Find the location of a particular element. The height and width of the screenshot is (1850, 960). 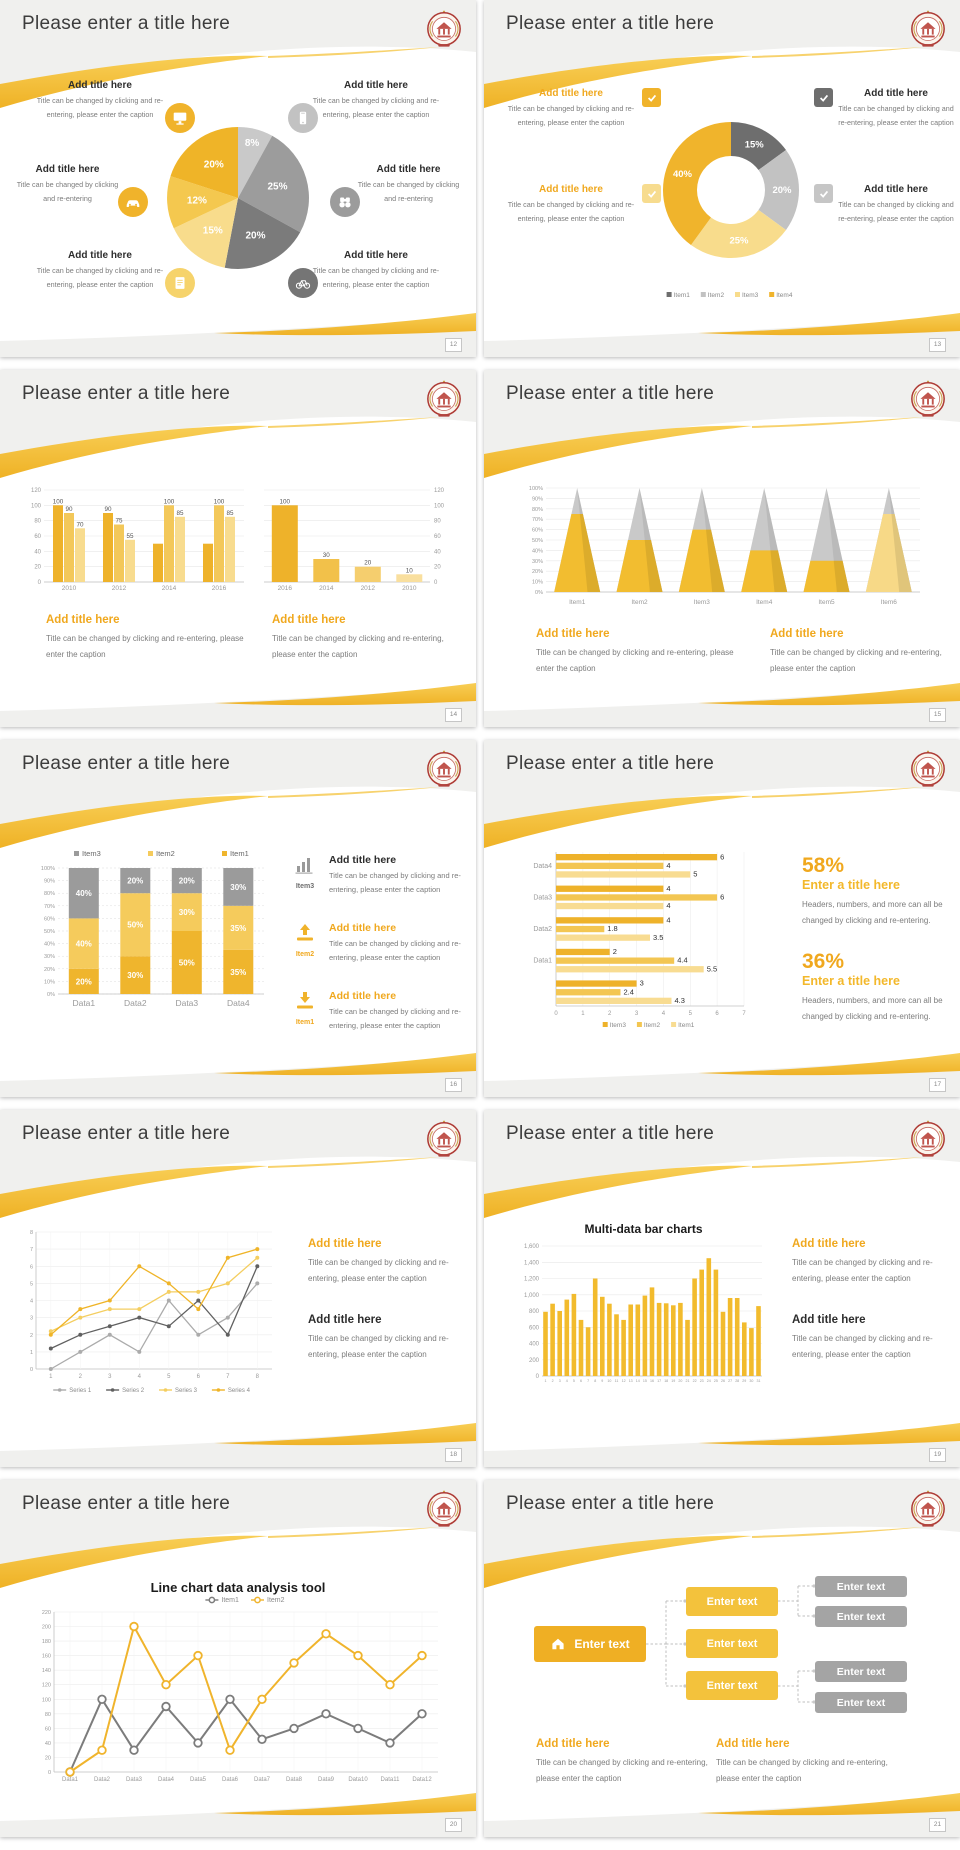

org-mid-box: Enter text is located at coordinates (732, 1643).